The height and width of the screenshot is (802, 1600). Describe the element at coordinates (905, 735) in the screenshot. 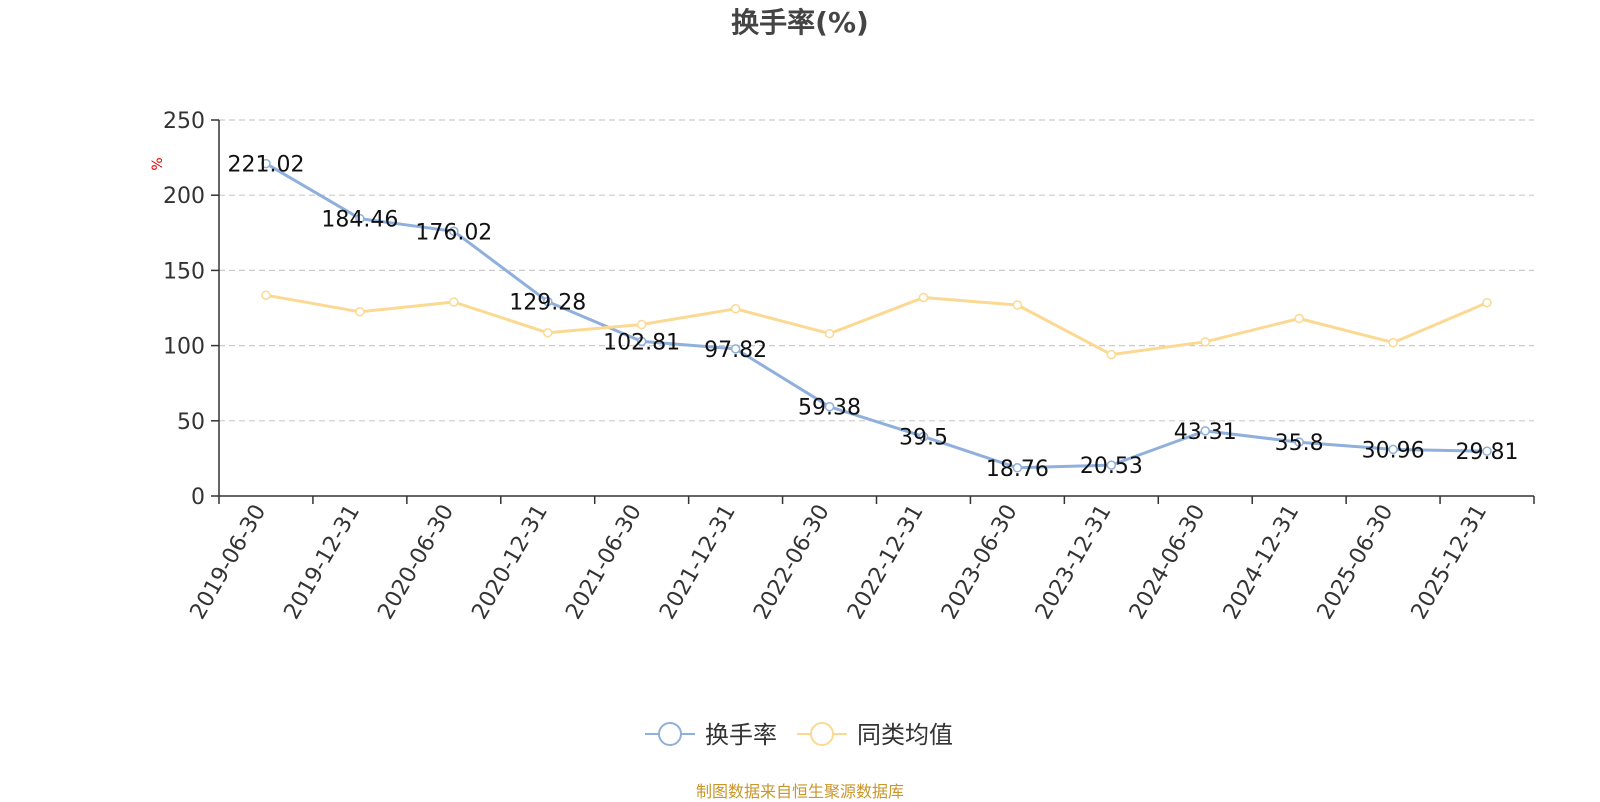

I see `legend-label: 同类均值` at that location.